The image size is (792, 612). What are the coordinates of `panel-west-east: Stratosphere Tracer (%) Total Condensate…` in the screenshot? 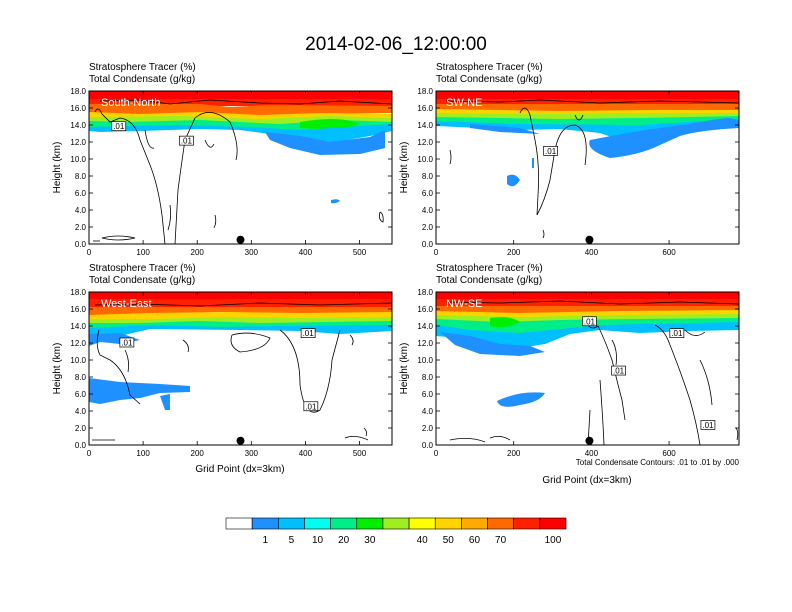 It's located at (222, 369).